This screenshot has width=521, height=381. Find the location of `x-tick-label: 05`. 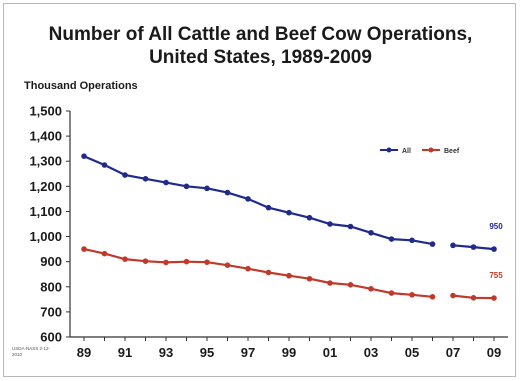

x-tick-label: 05 is located at coordinates (412, 352).